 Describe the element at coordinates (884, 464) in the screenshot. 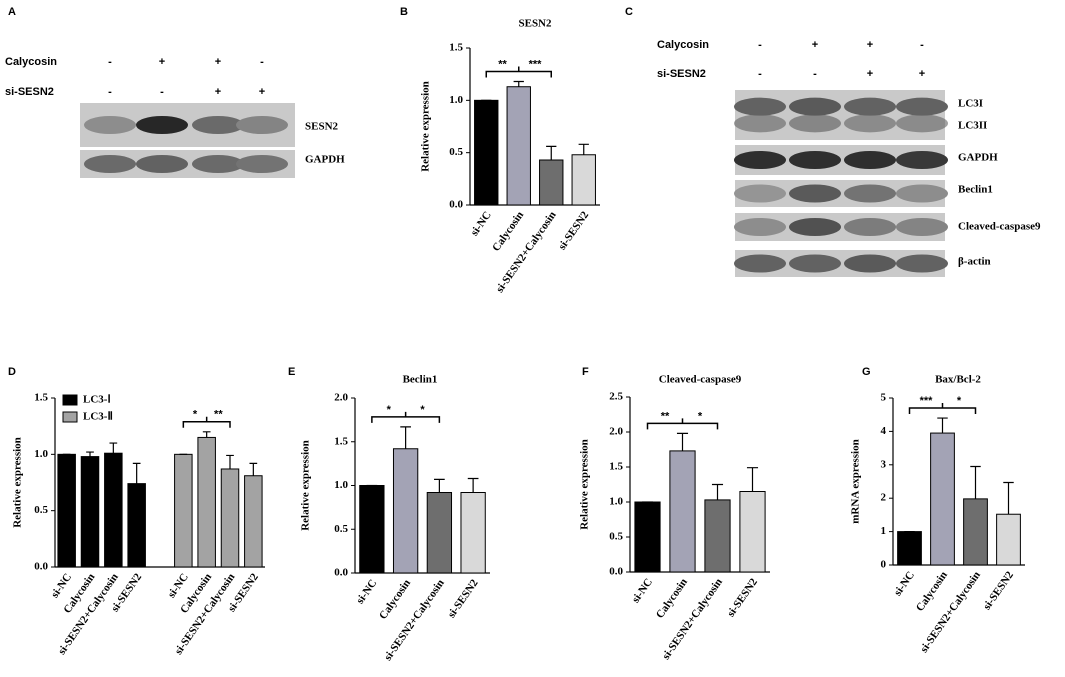

I see `y-tick-label: 3` at that location.